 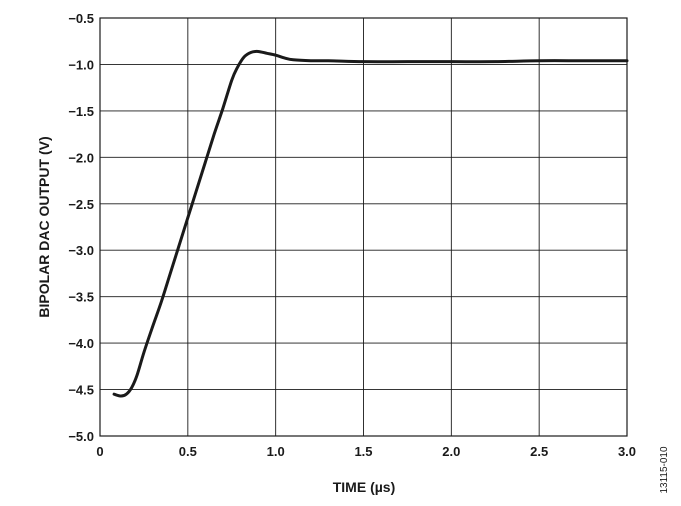 What do you see at coordinates (81, 204) in the screenshot?
I see `y-tick-label: −2.5` at bounding box center [81, 204].